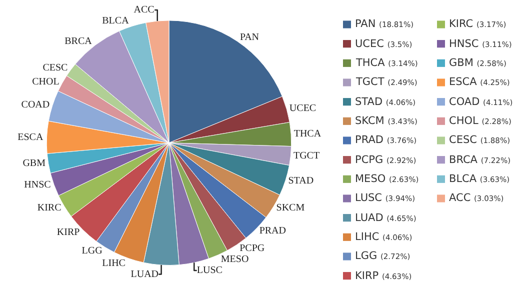 The height and width of the screenshot is (287, 520). I want to click on legend-label: LUSC, so click(368, 198).